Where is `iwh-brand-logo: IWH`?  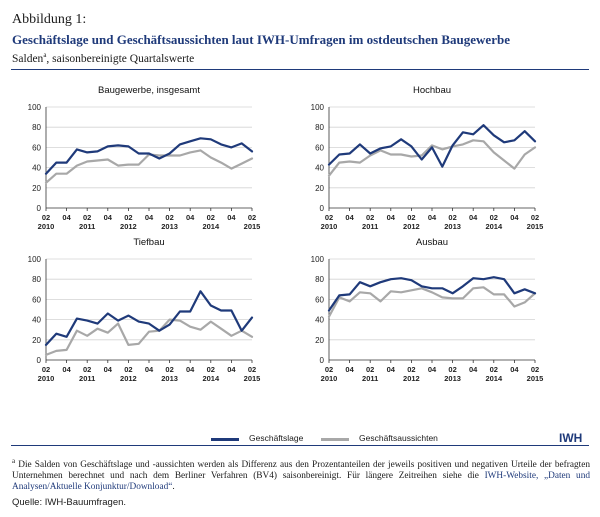
iwh-brand-logo: IWH is located at coordinates (571, 438).